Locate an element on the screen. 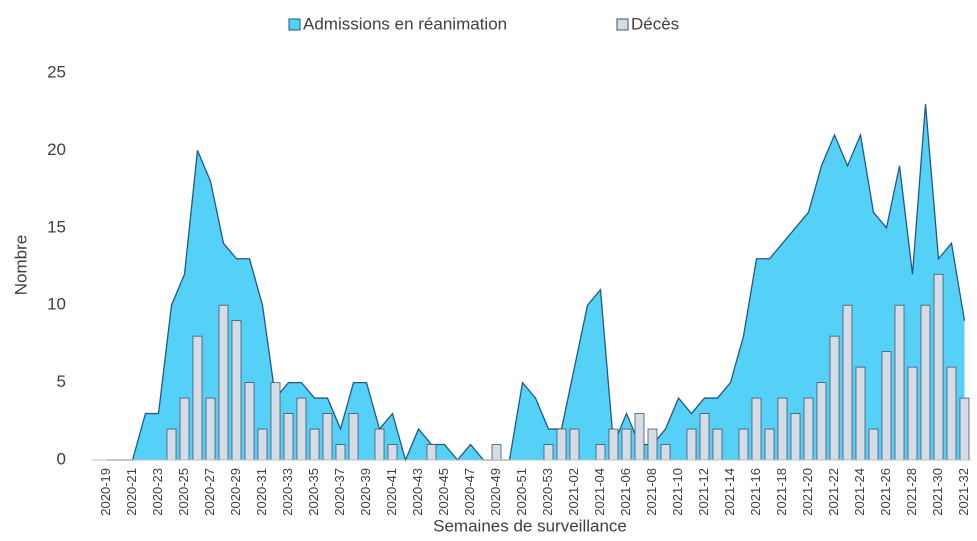 This screenshot has height=541, width=977. x-tick-label: 2020-53 is located at coordinates (547, 492).